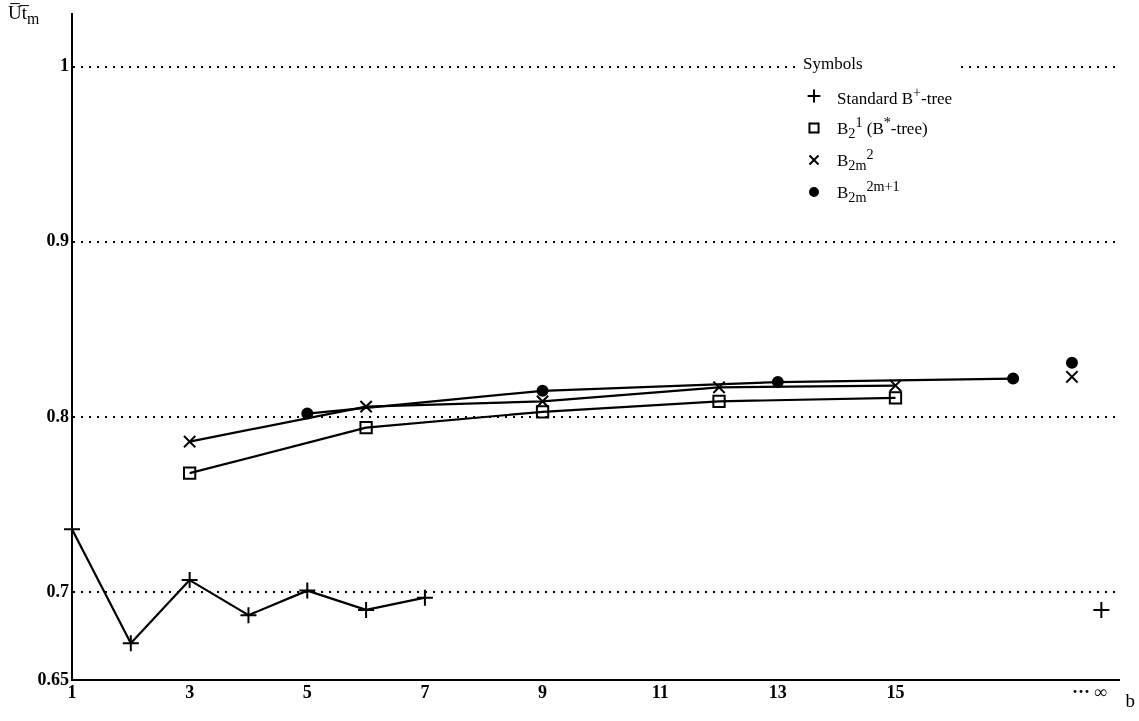 The width and height of the screenshot is (1139, 721). I want to click on y-axis-title: U̅t̅$_{m}$, so click(24, 15).